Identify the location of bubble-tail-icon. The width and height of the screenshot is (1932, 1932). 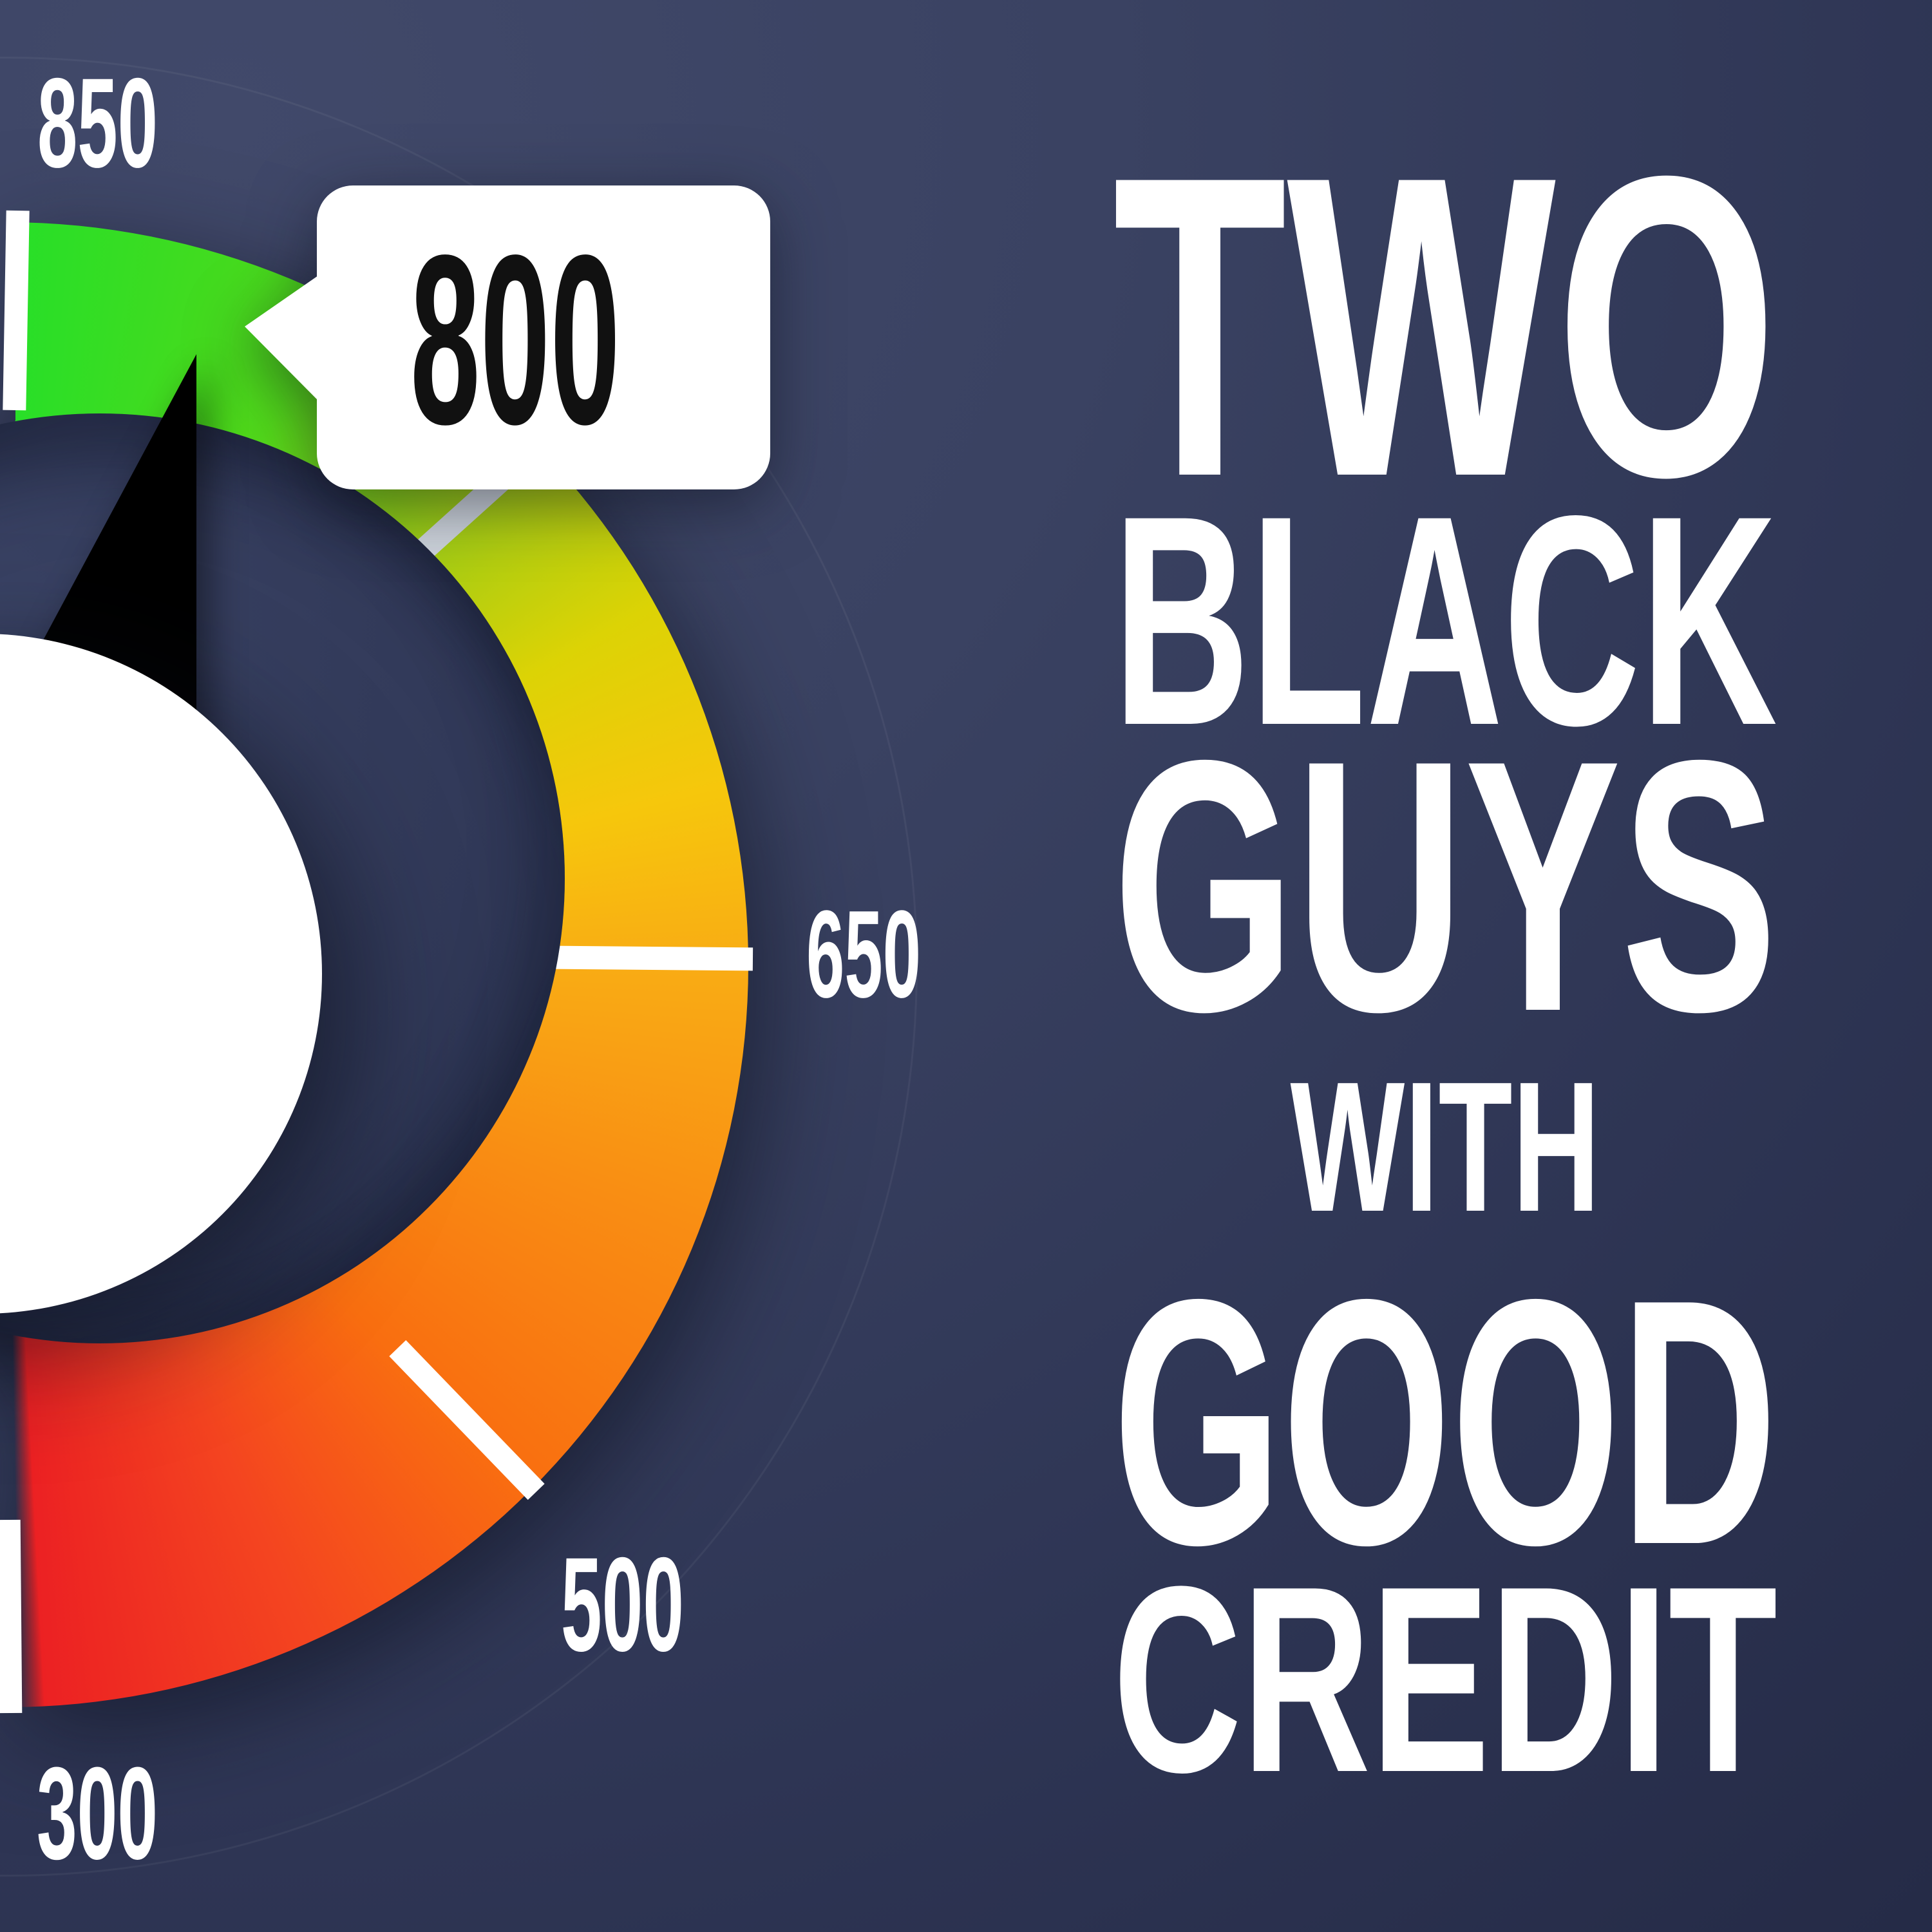
(281, 338).